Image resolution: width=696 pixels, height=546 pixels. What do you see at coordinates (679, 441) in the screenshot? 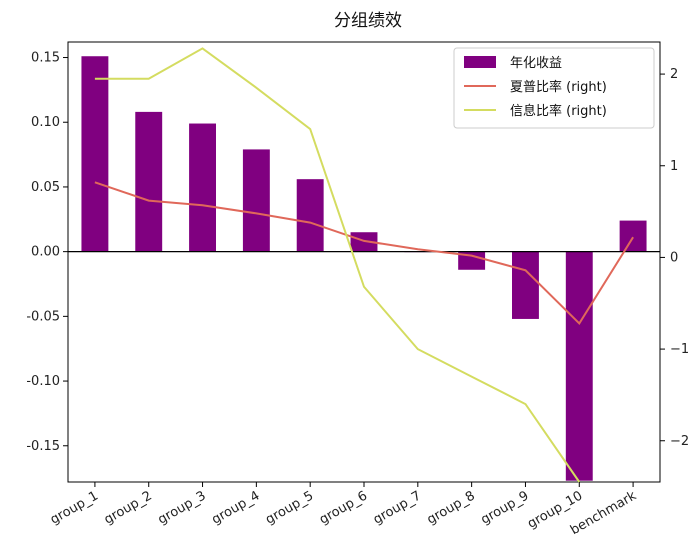
I see `right-tick-label: −2` at bounding box center [679, 441].